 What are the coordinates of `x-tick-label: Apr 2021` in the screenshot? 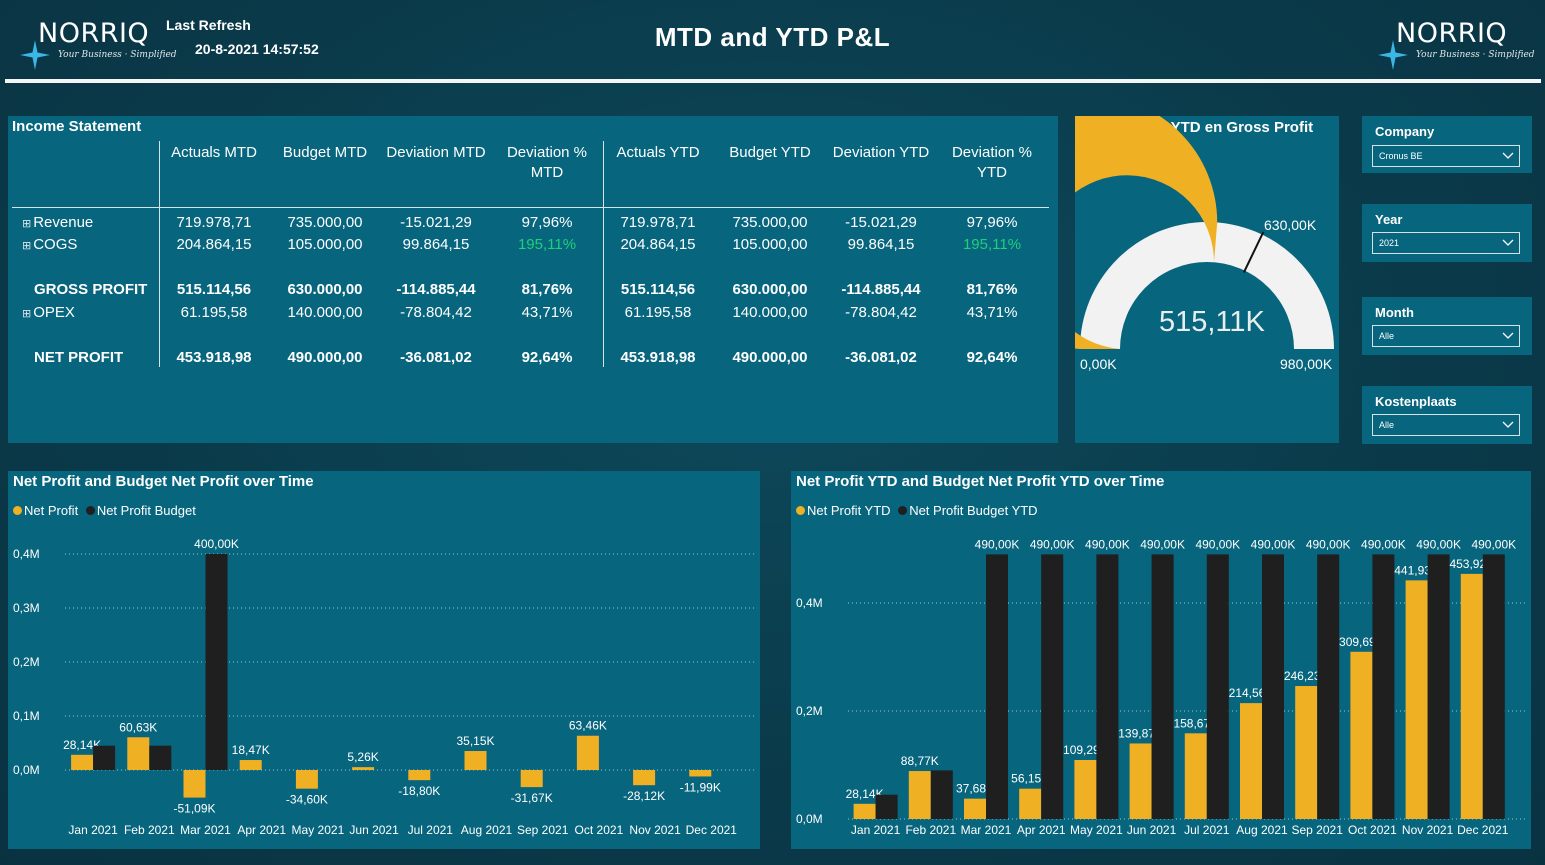 It's located at (1041, 830).